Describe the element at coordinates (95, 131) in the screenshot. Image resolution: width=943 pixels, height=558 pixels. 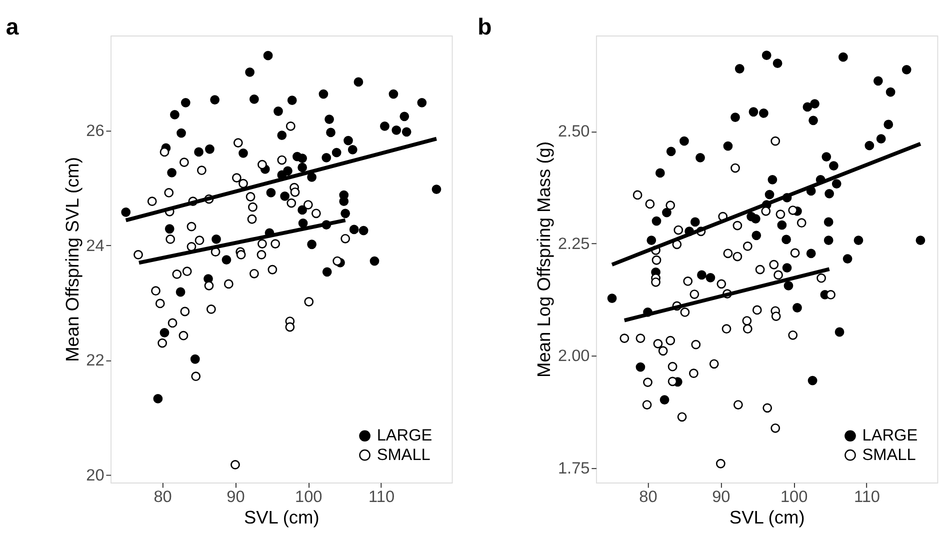
I see `y-tick-label: 26` at that location.